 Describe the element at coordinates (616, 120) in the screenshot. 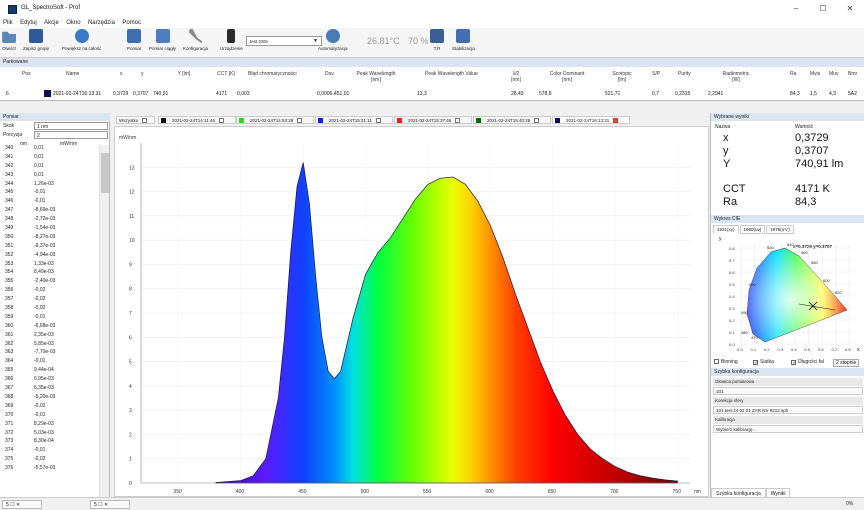

I see `close-tab-icon` at that location.